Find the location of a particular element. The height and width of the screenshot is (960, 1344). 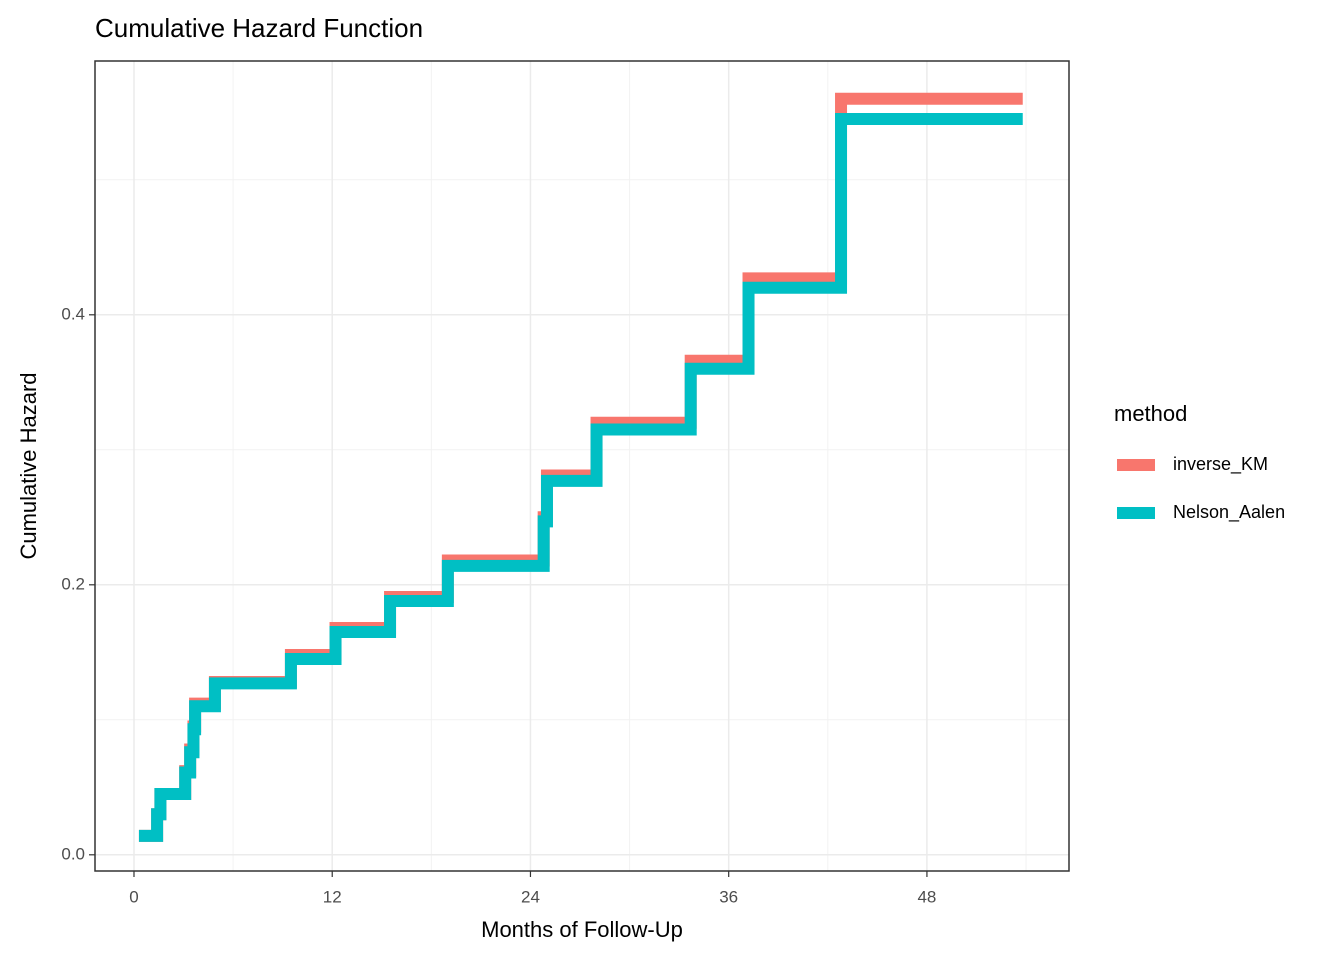

y-tick-label: 0.4 is located at coordinates (73, 313).